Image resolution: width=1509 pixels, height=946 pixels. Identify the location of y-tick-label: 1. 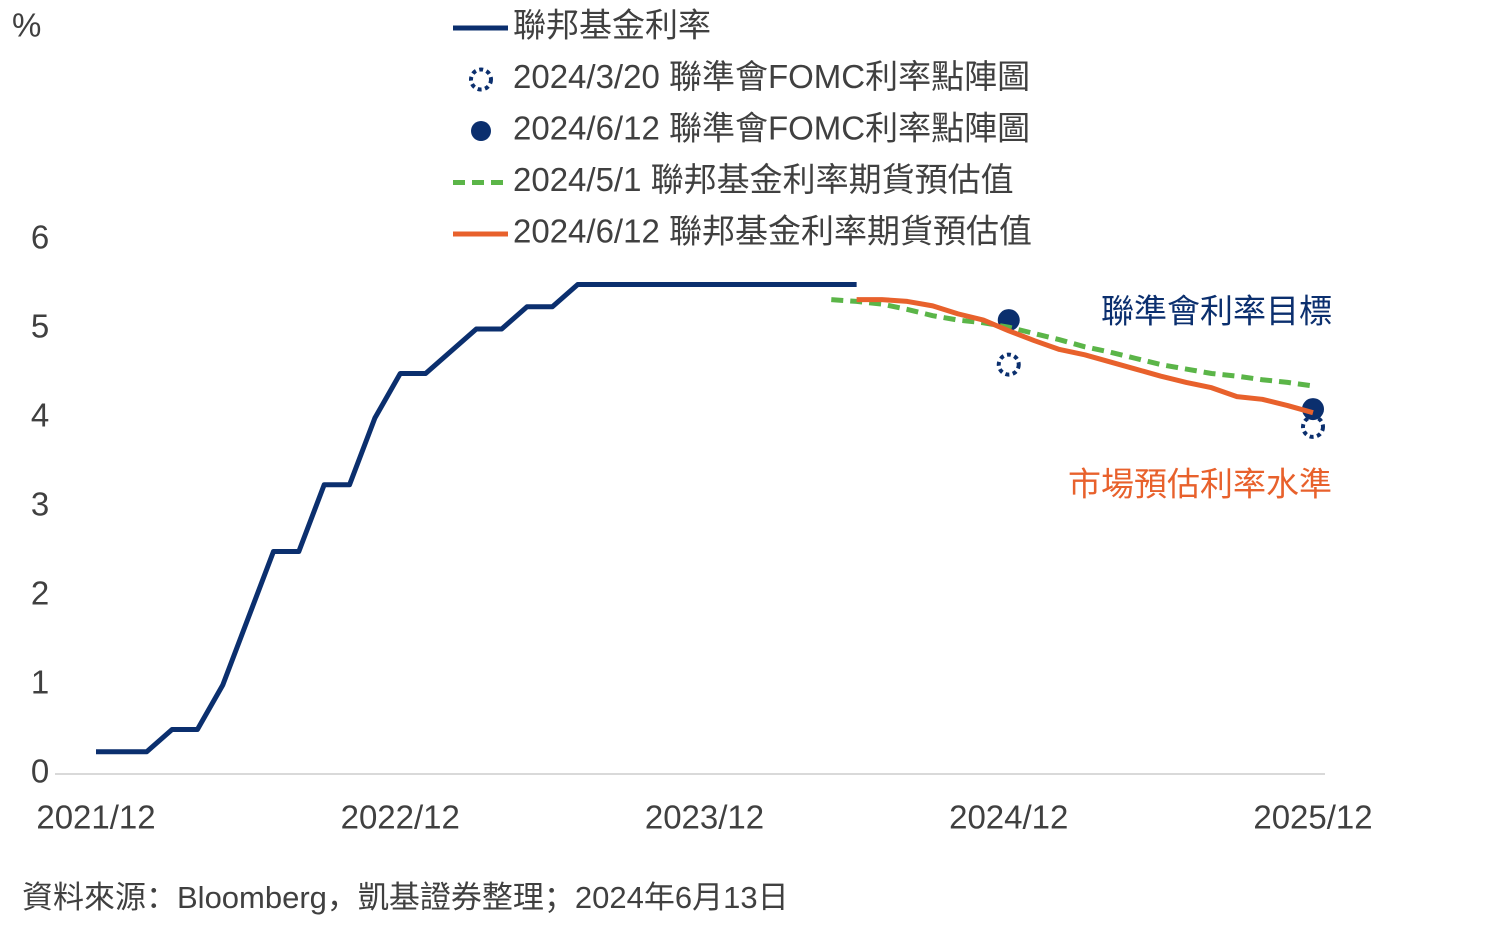
(40, 682).